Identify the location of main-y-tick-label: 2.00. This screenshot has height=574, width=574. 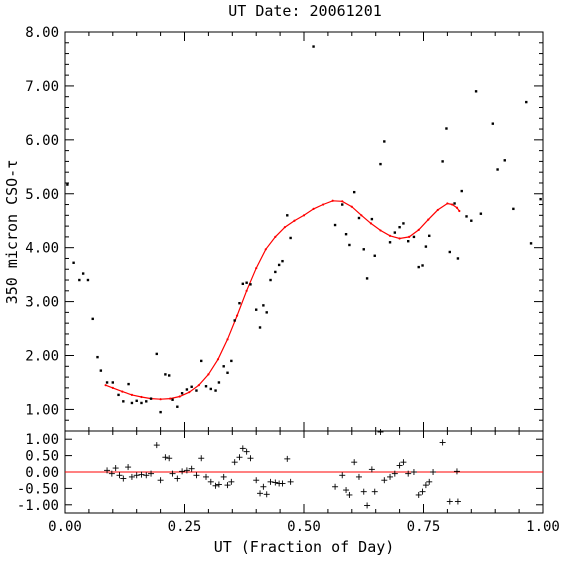
(42, 357).